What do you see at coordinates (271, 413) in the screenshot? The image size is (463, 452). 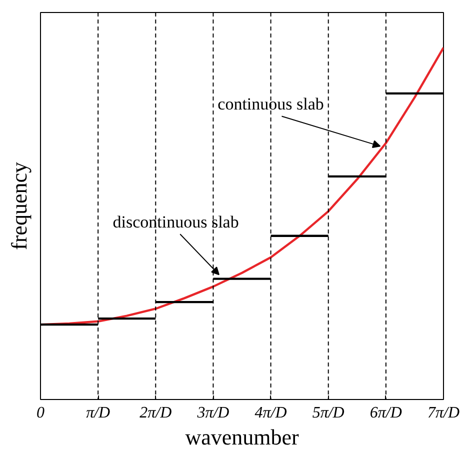 I see `x-tick-label: 4π/D` at bounding box center [271, 413].